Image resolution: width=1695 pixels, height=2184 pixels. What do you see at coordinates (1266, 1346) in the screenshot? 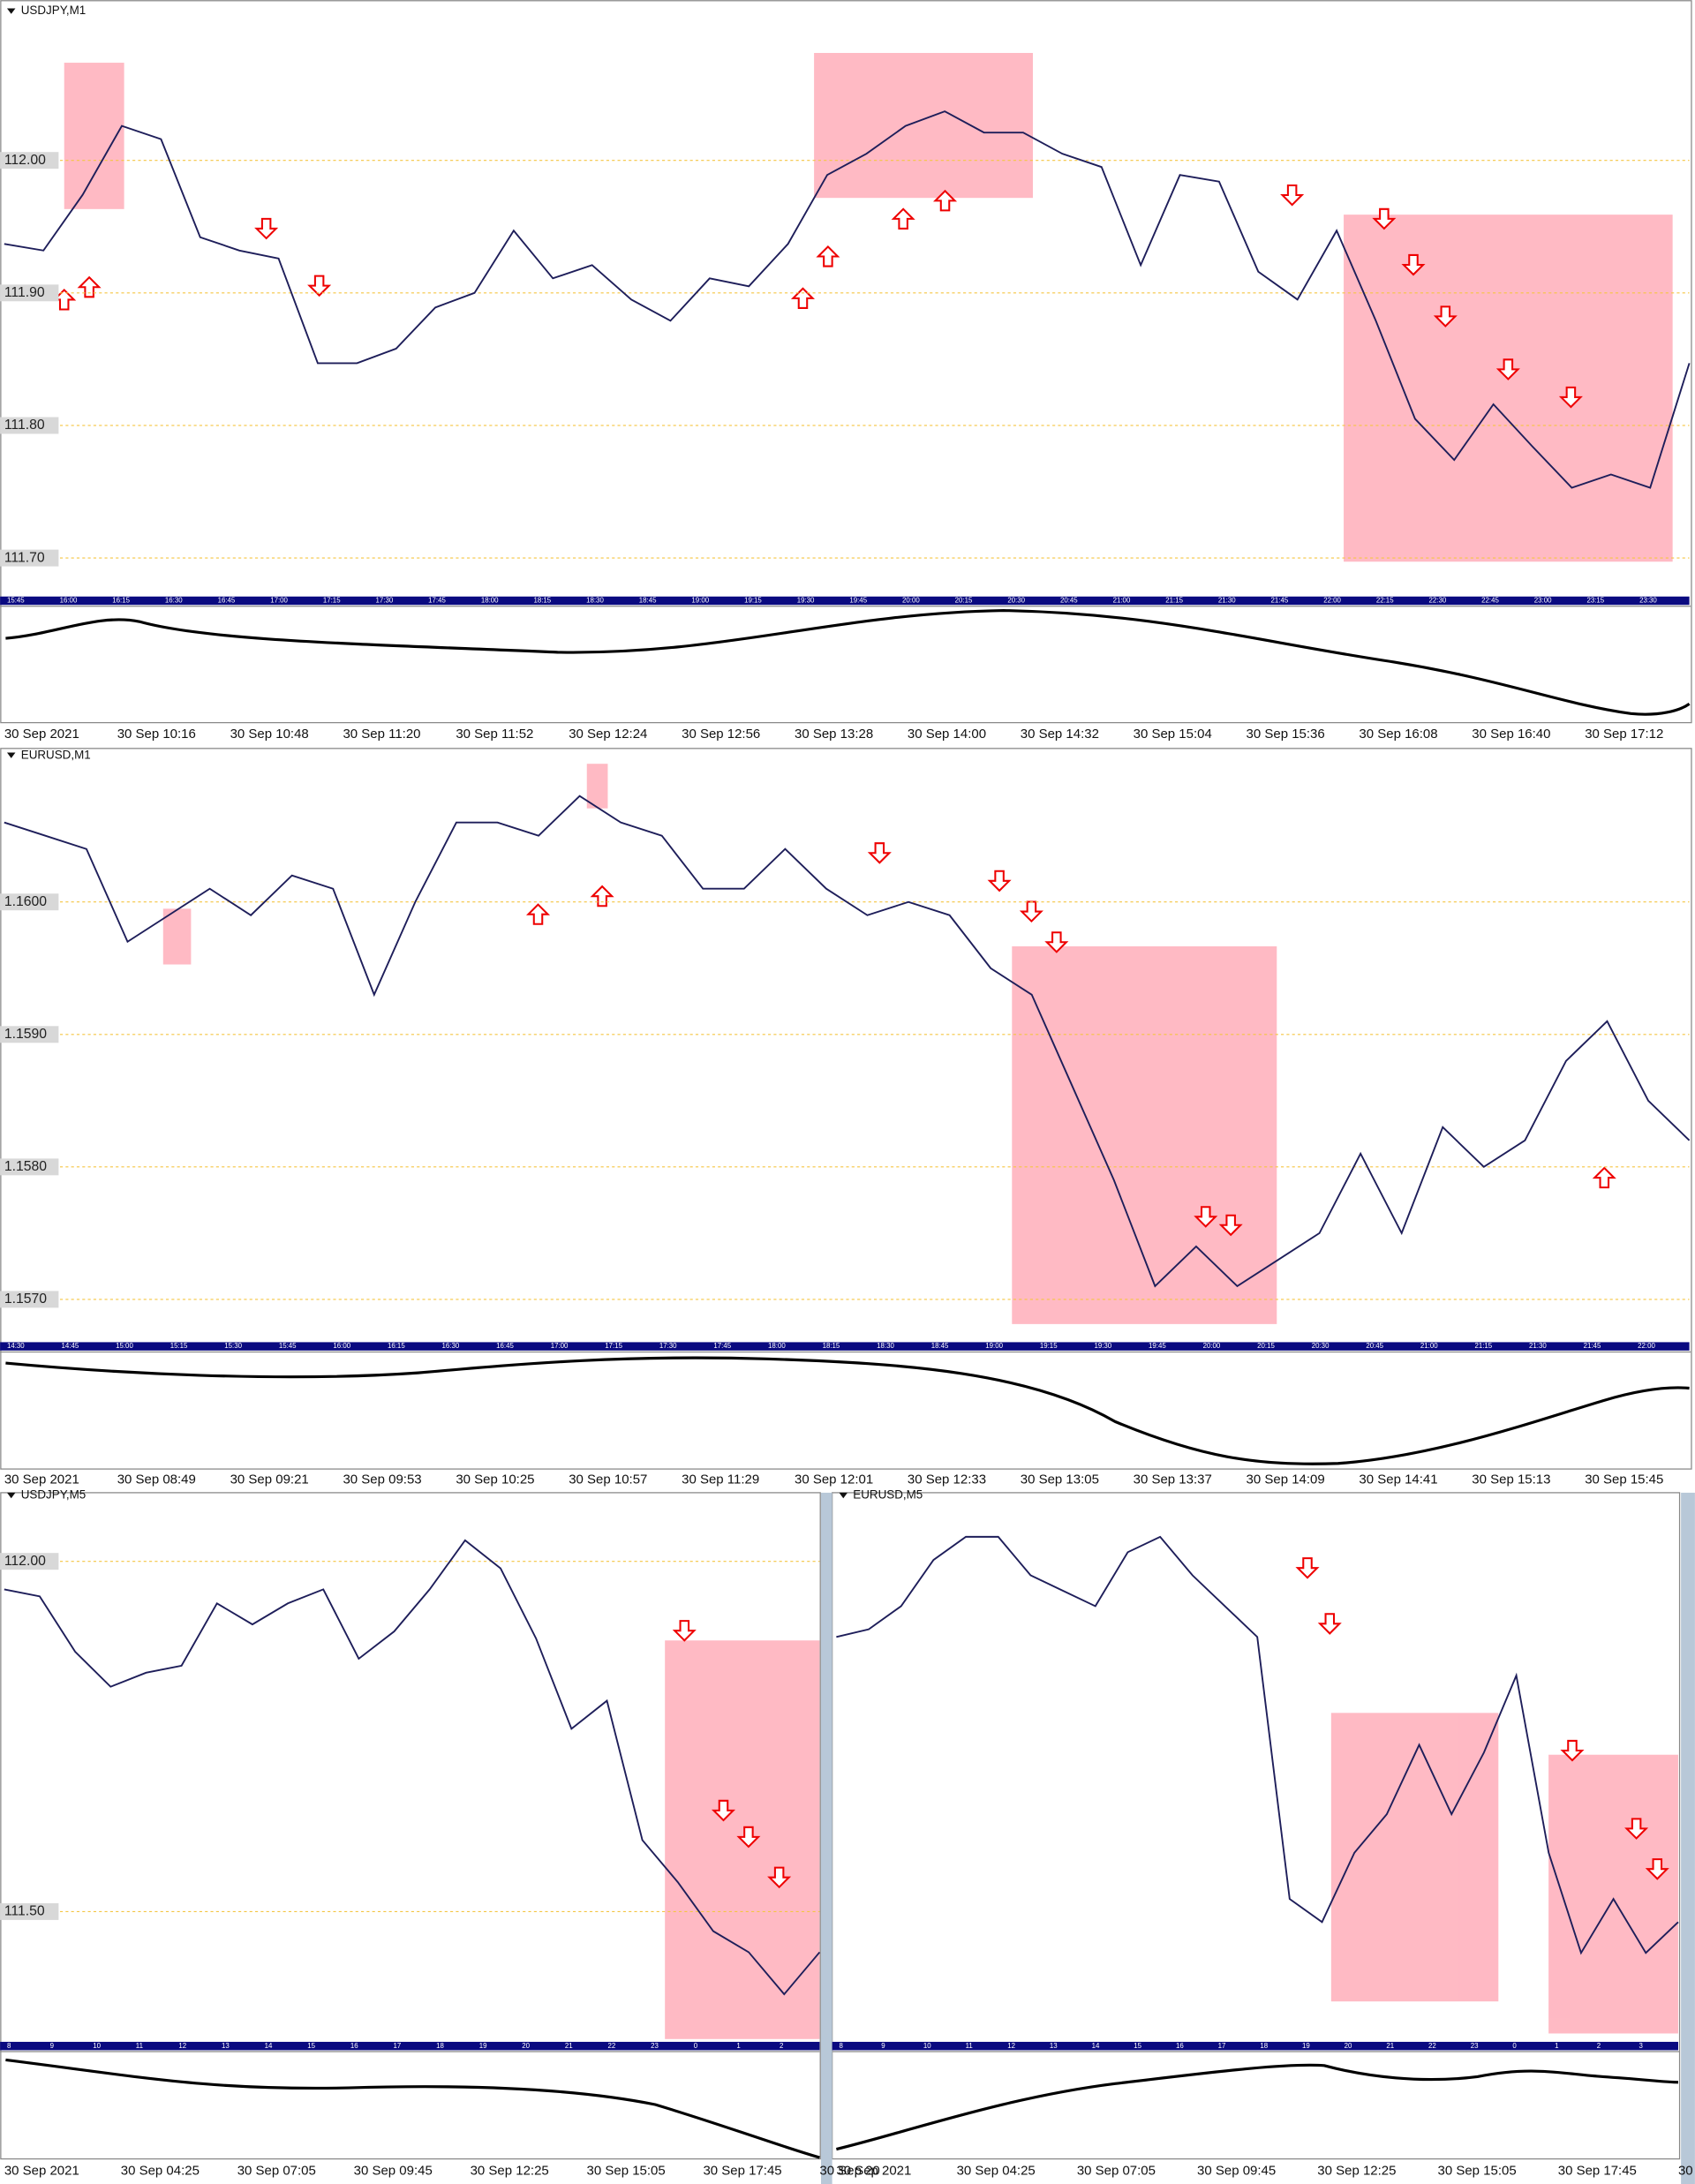
I see `time-strip-label: 20:15` at bounding box center [1266, 1346].